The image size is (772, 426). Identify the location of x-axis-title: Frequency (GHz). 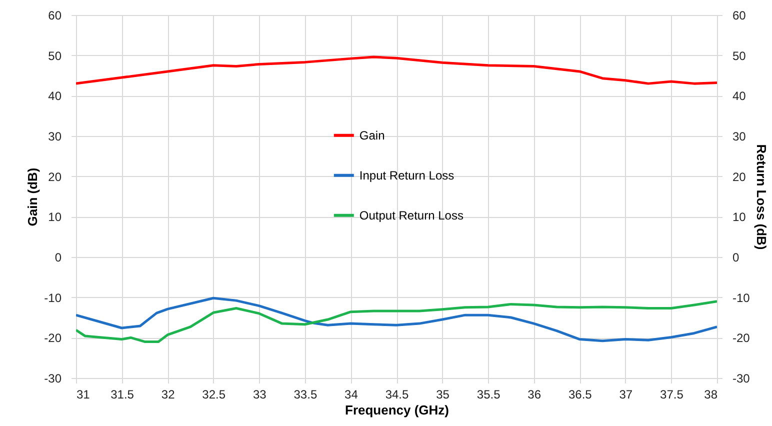
(397, 410).